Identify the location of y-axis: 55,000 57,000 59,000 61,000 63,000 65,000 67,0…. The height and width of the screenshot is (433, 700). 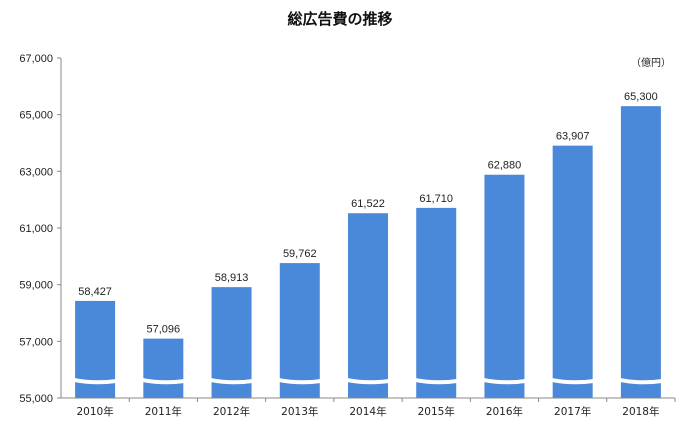
(40, 229).